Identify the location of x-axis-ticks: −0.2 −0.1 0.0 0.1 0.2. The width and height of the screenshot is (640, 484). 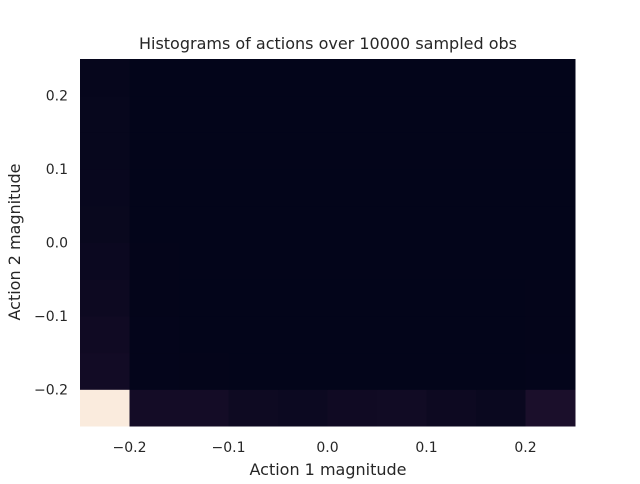
(325, 448).